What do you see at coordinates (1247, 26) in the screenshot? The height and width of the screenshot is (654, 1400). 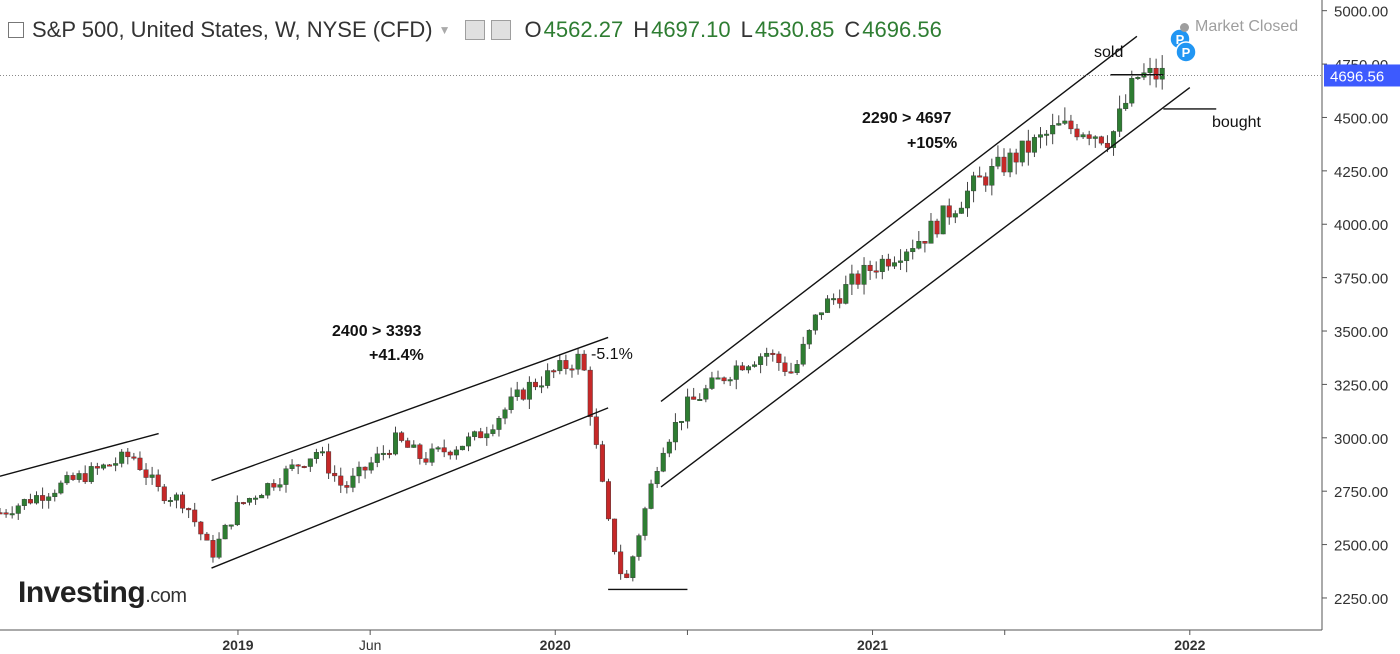 I see `market-status-text: Market Closed` at bounding box center [1247, 26].